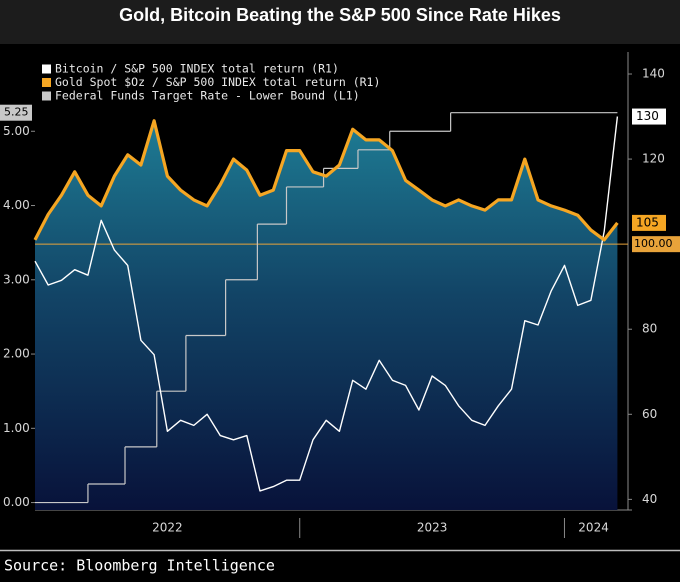 This screenshot has height=582, width=680. What do you see at coordinates (16, 279) in the screenshot?
I see `y-tick-label: 3.00` at bounding box center [16, 279].